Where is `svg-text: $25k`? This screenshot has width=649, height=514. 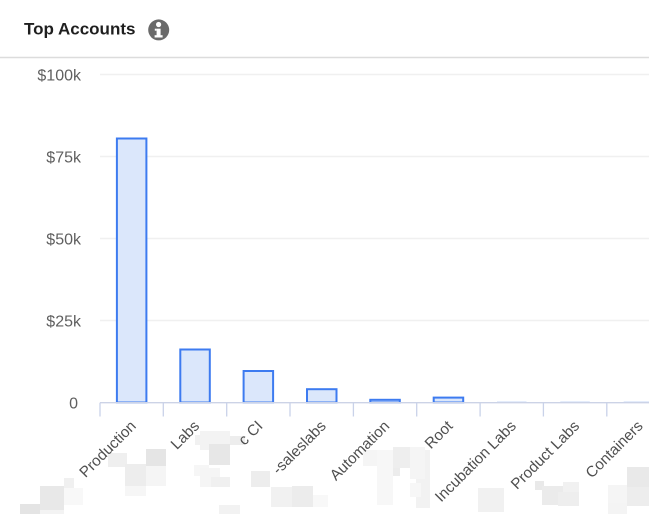 svg-text: $25k is located at coordinates (64, 321).